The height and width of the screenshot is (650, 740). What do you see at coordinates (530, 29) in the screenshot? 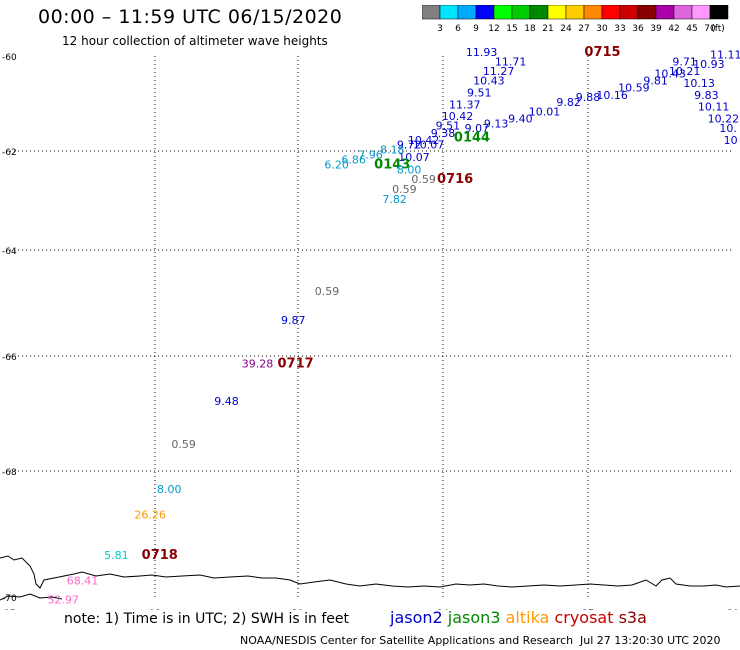
I see `color-scale-tick: 18` at bounding box center [530, 29].